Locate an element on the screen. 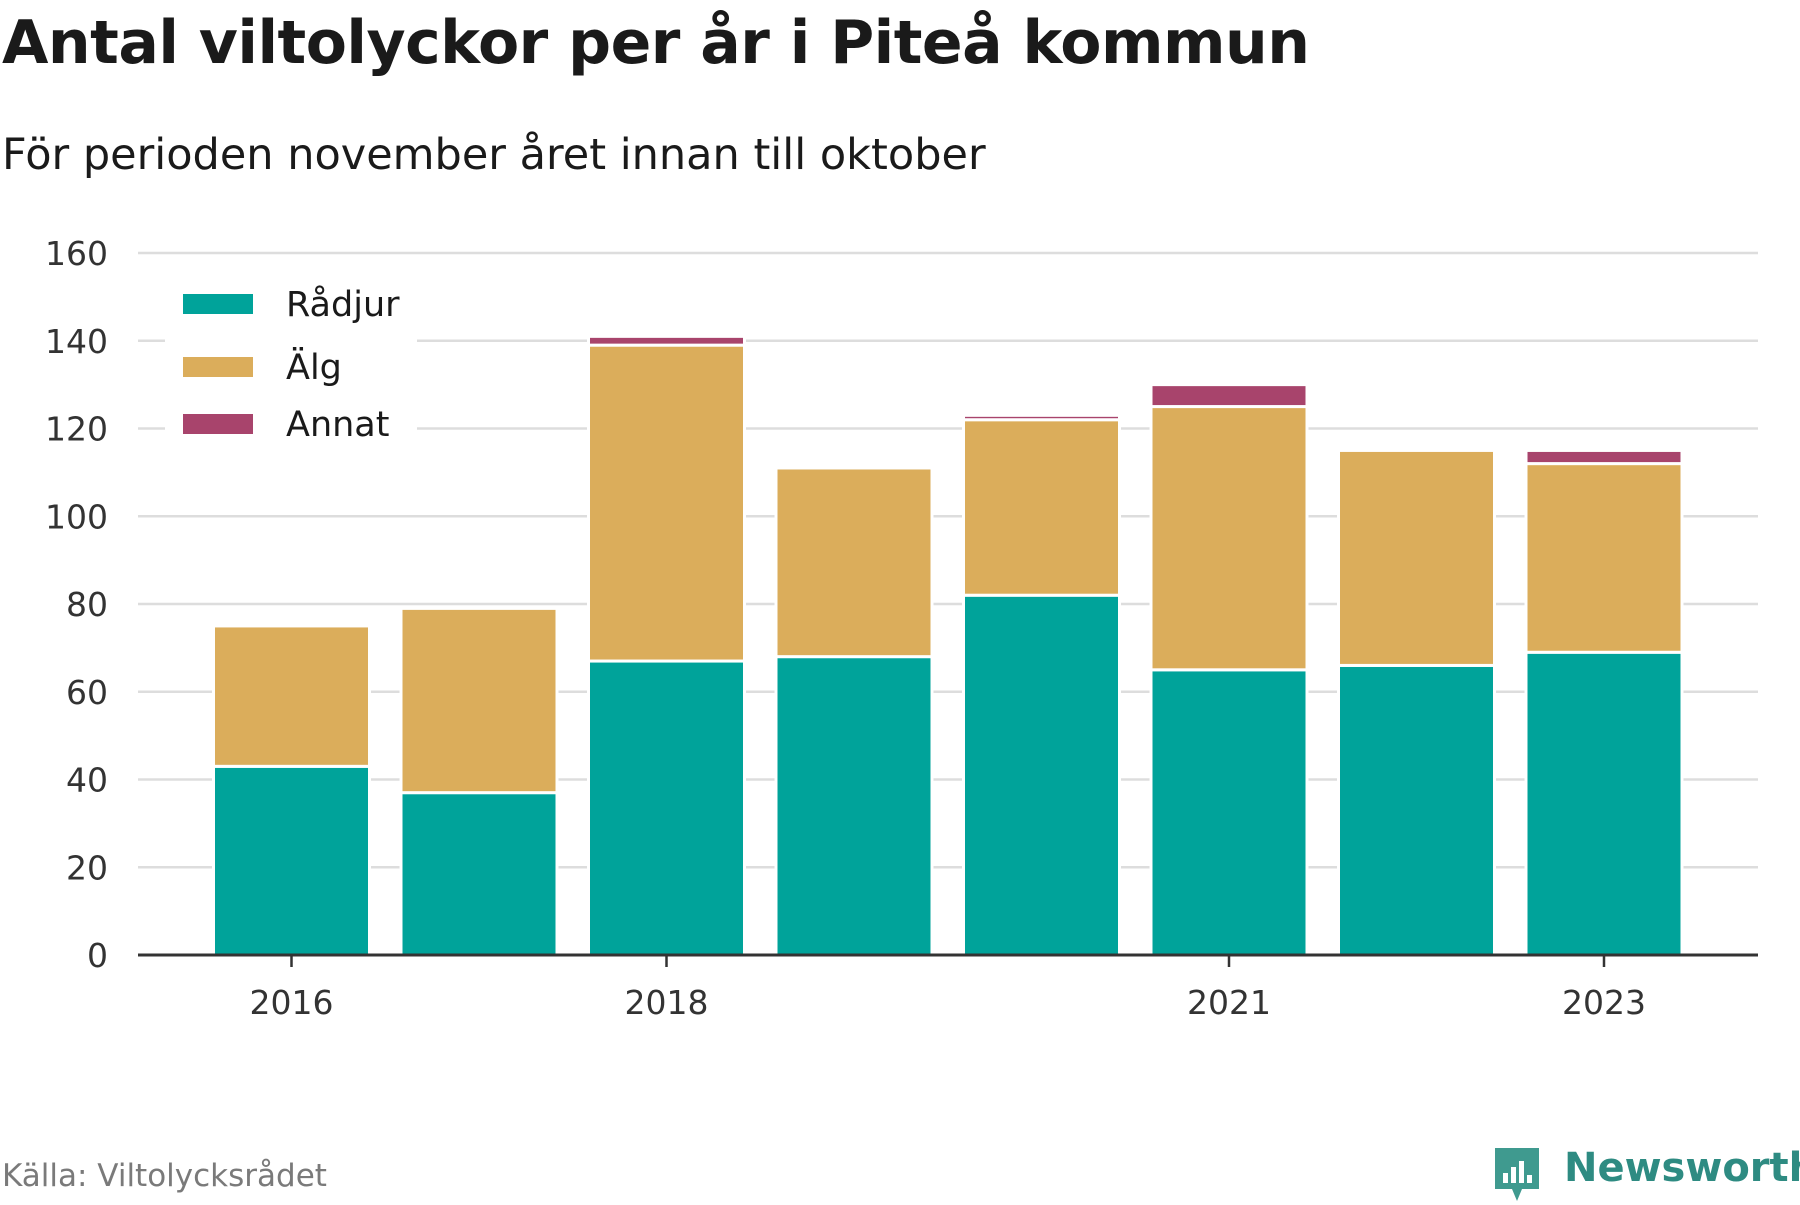 This screenshot has width=1800, height=1205. y-tick-label: 0 is located at coordinates (97, 955).